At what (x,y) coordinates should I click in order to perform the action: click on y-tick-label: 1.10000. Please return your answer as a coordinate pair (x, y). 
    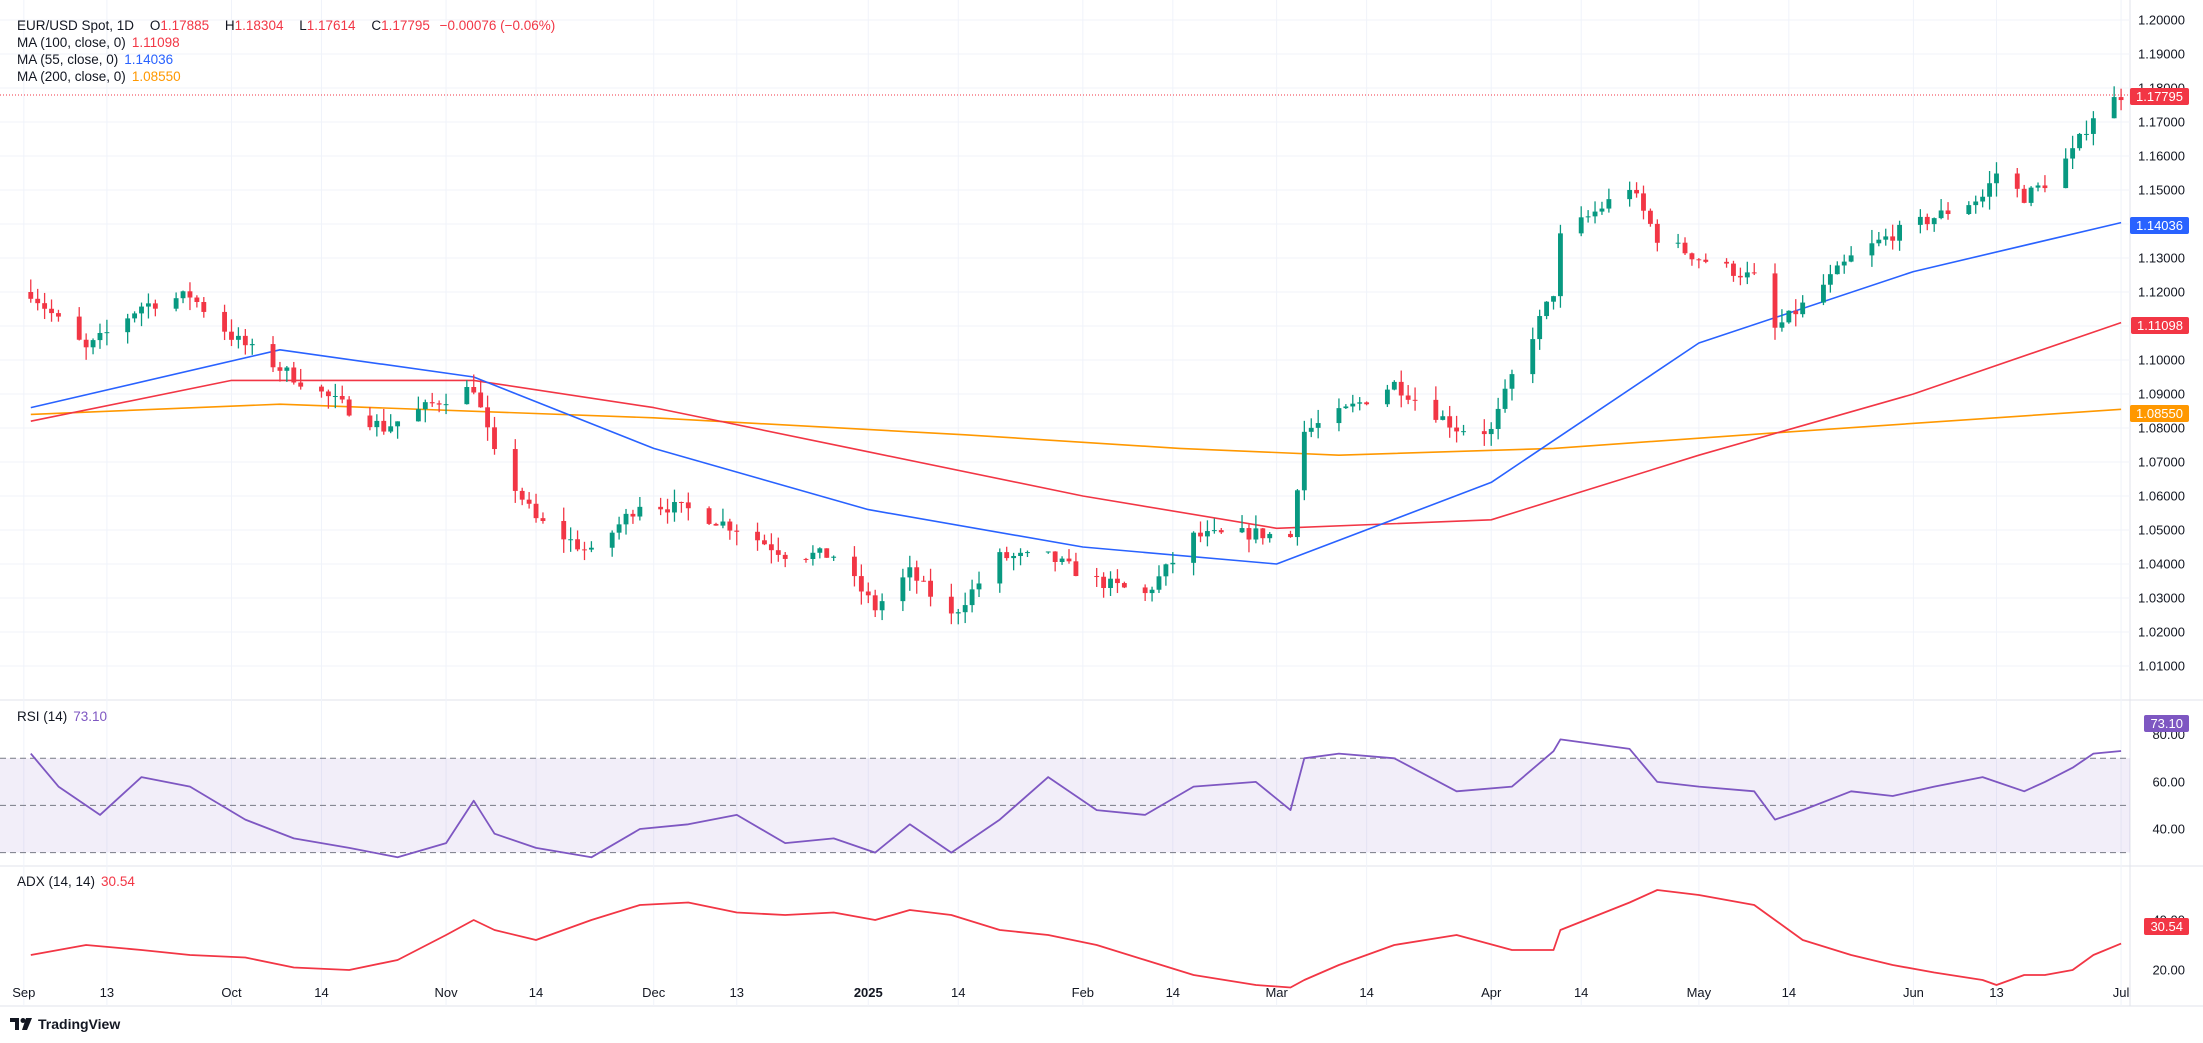
    Looking at the image, I should click on (2161, 360).